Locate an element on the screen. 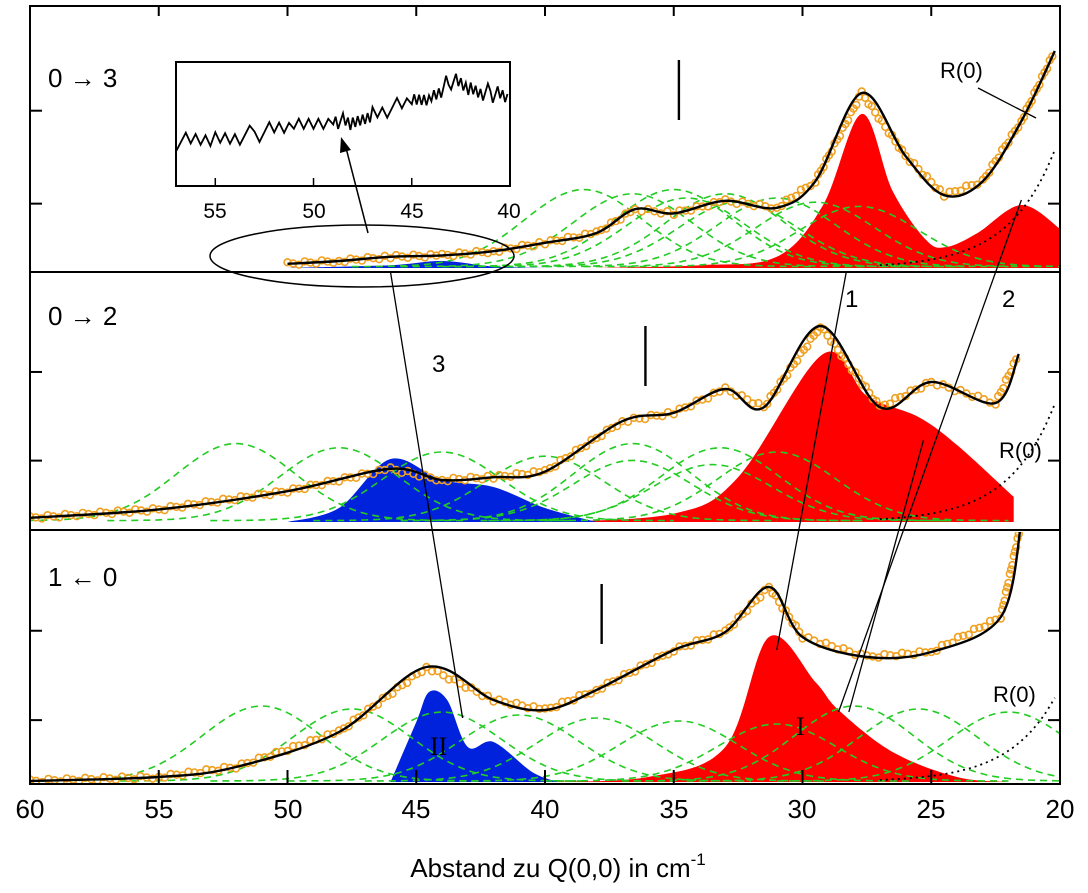 The image size is (1088, 893). r0-label-top: R(0) is located at coordinates (961, 70).